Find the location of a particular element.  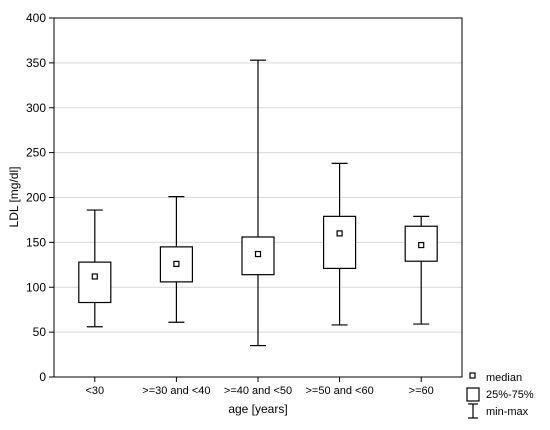

x-tick-label: >=40 and <50 is located at coordinates (258, 391).